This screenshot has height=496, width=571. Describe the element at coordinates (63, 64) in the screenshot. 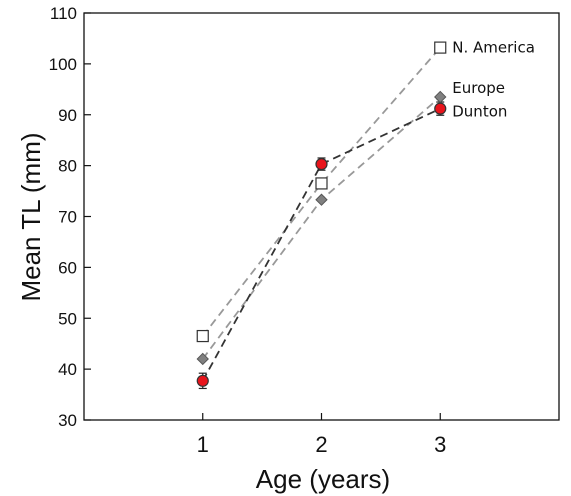

I see `y-tick-label: 100` at that location.